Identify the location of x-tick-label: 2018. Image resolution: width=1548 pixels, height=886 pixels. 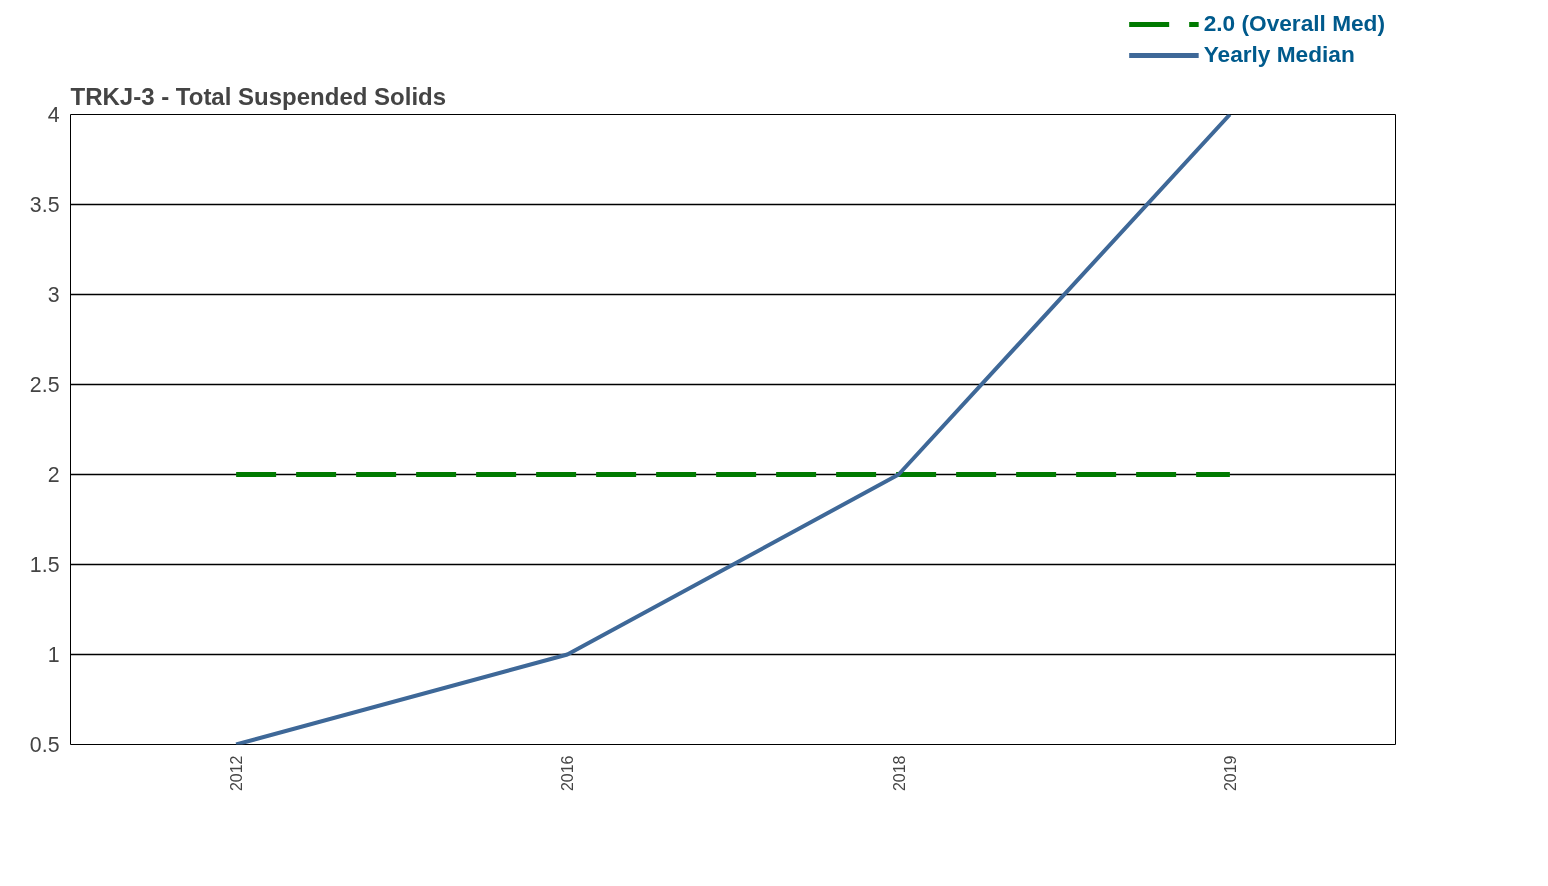
(899, 773).